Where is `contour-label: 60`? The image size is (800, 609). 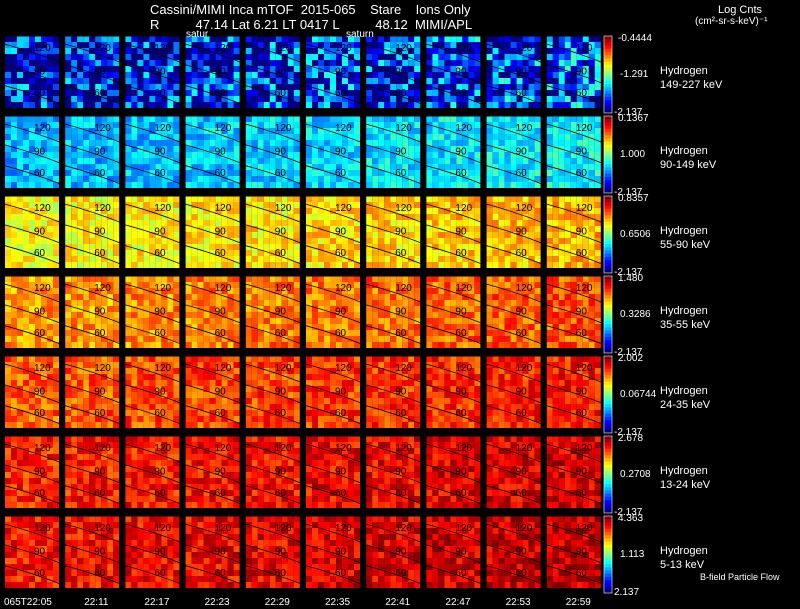
contour-label: 60 is located at coordinates (160, 333).